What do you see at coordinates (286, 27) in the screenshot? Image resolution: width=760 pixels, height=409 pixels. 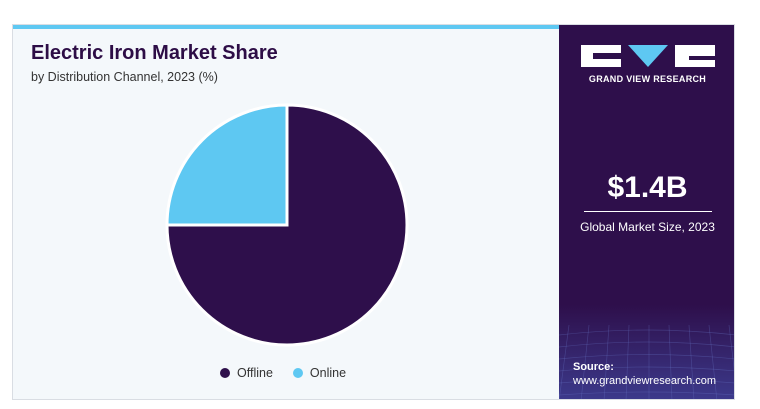 I see `accent-bar` at bounding box center [286, 27].